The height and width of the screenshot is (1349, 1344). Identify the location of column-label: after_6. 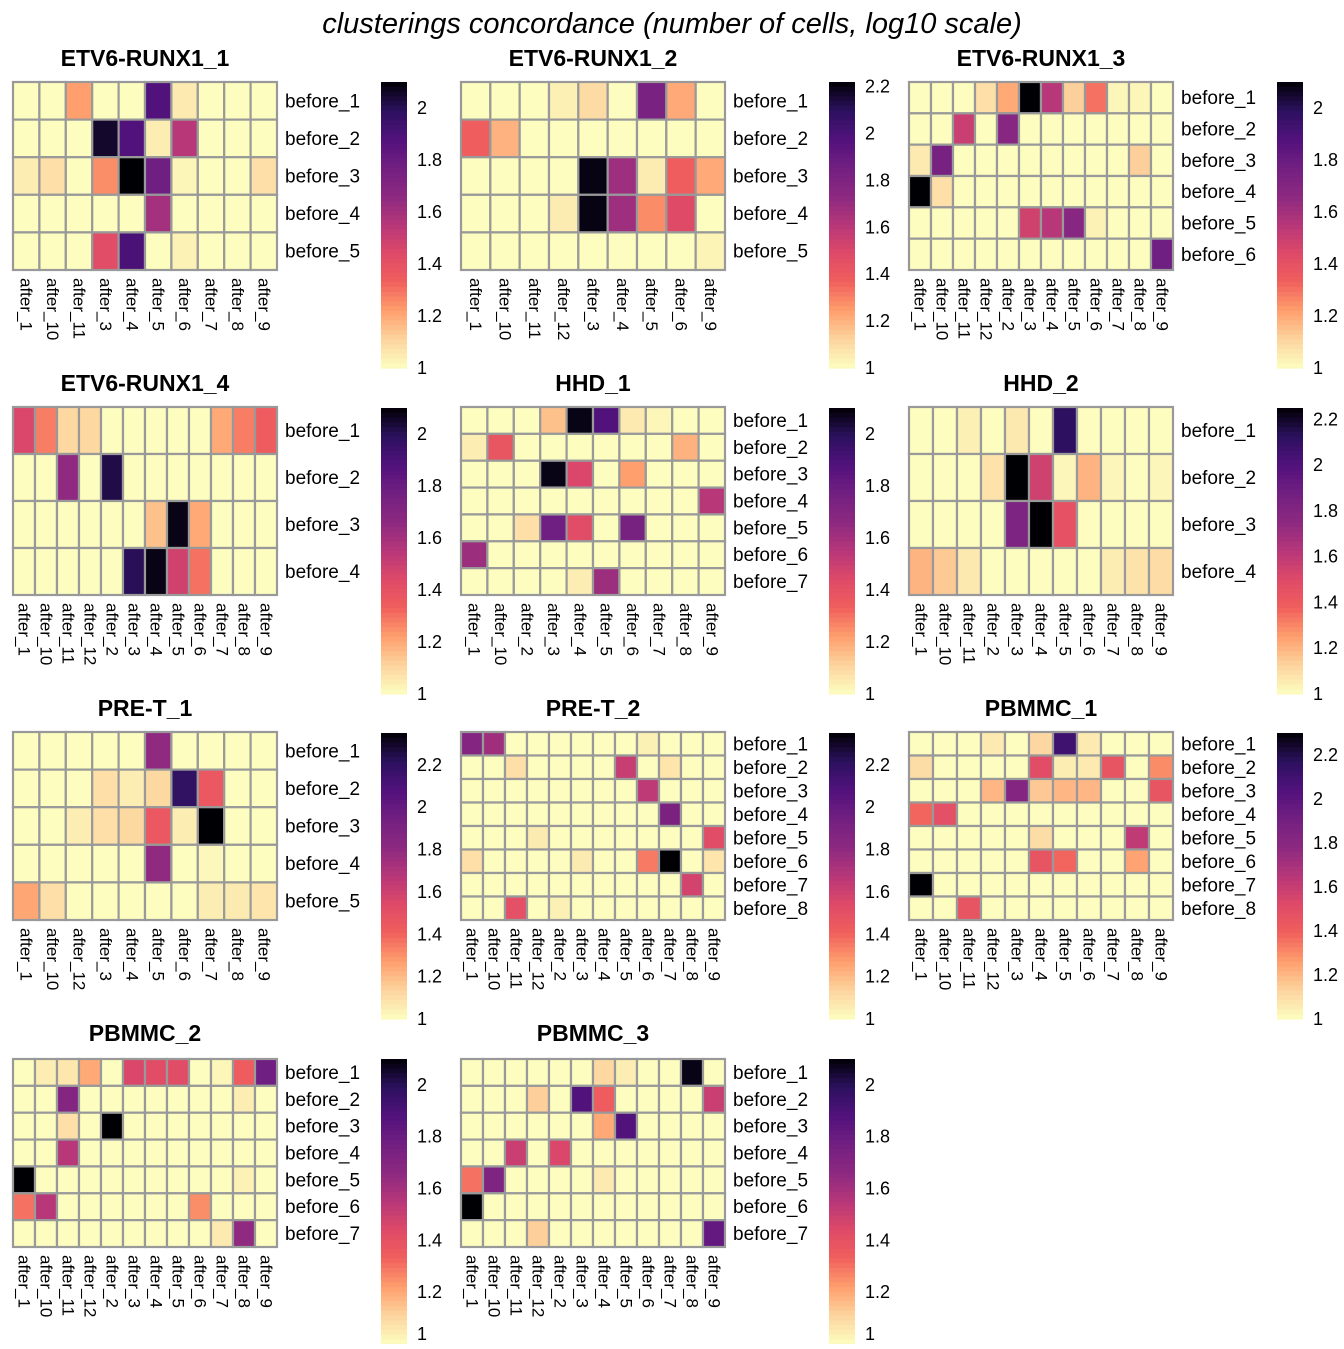
(1089, 954).